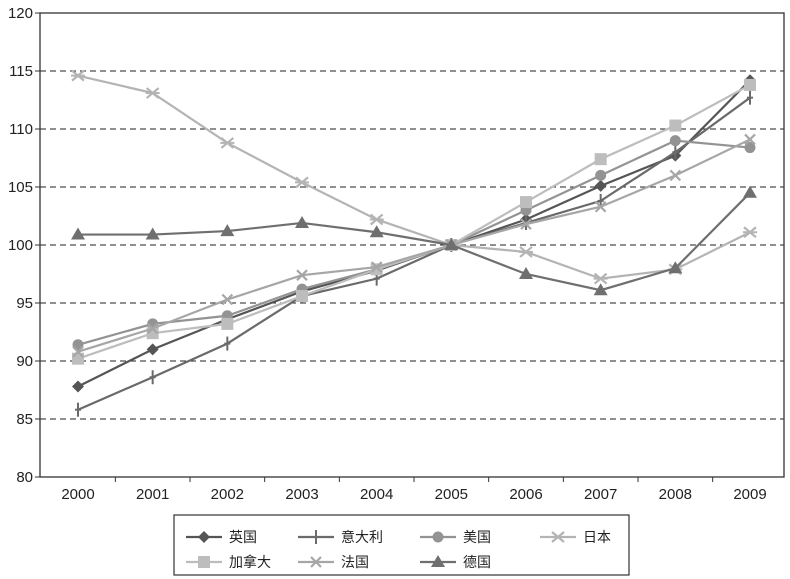 This screenshot has width=790, height=579. What do you see at coordinates (750, 139) in the screenshot?
I see `data-point-5-2009` at bounding box center [750, 139].